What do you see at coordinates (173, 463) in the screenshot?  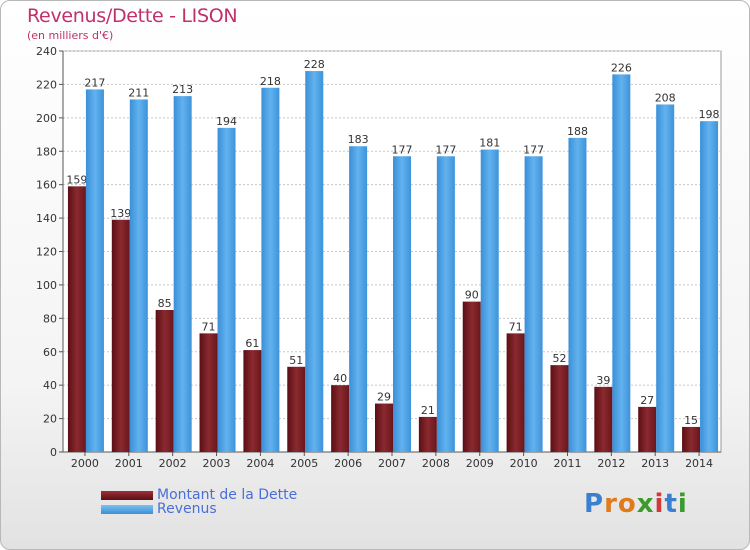 I see `x-tick-label: 2002` at bounding box center [173, 463].